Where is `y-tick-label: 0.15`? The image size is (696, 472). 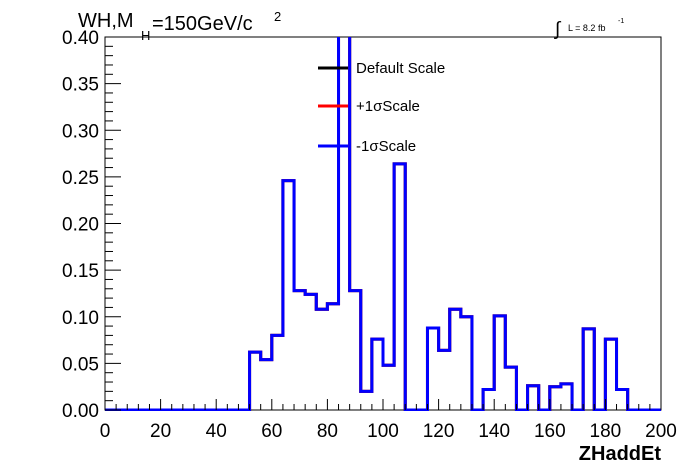 y-tick-label: 0.15 is located at coordinates (80, 271).